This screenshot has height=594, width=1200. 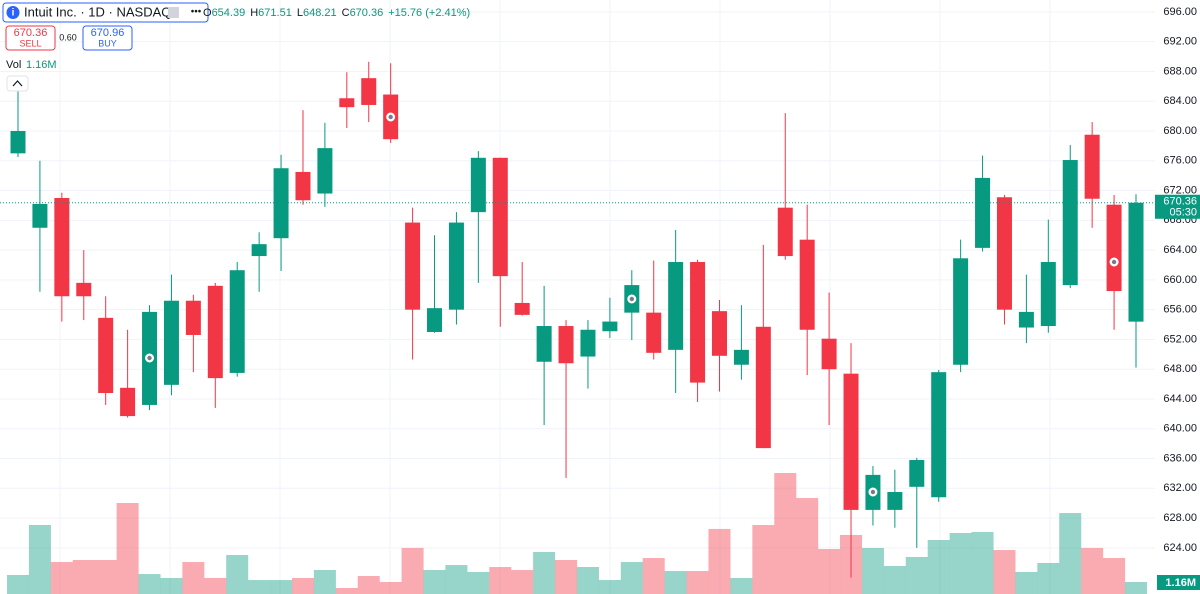 I want to click on y-tick-label: 656.00, so click(x=1180, y=310).